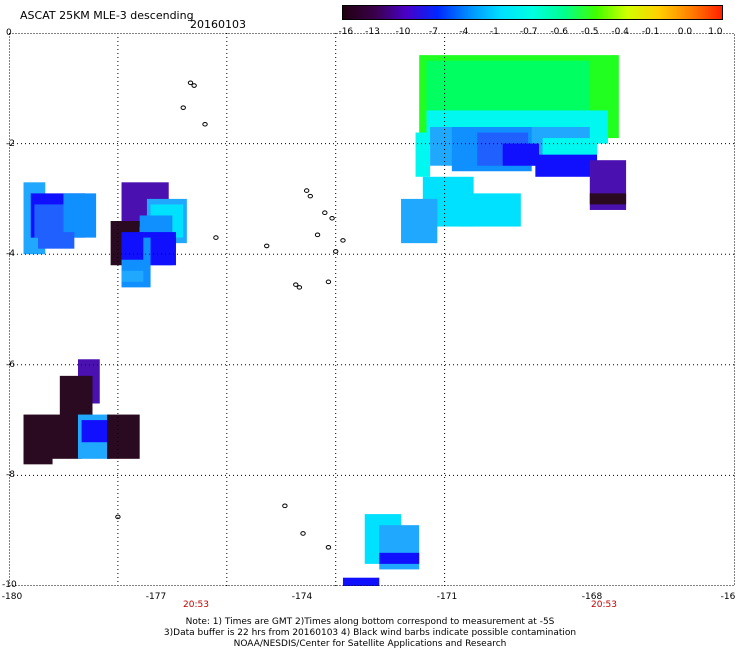 This screenshot has width=740, height=650. What do you see at coordinates (346, 32) in the screenshot?
I see `colorbar-label: -16` at bounding box center [346, 32].